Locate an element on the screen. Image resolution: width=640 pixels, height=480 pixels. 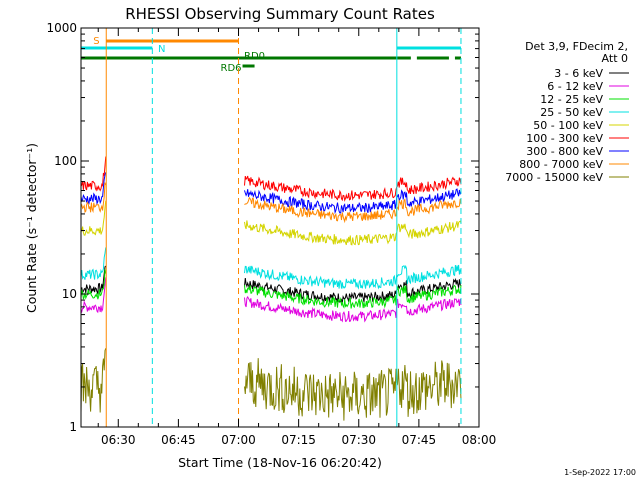
x-tick-label: 06:30 is located at coordinates (118, 440).